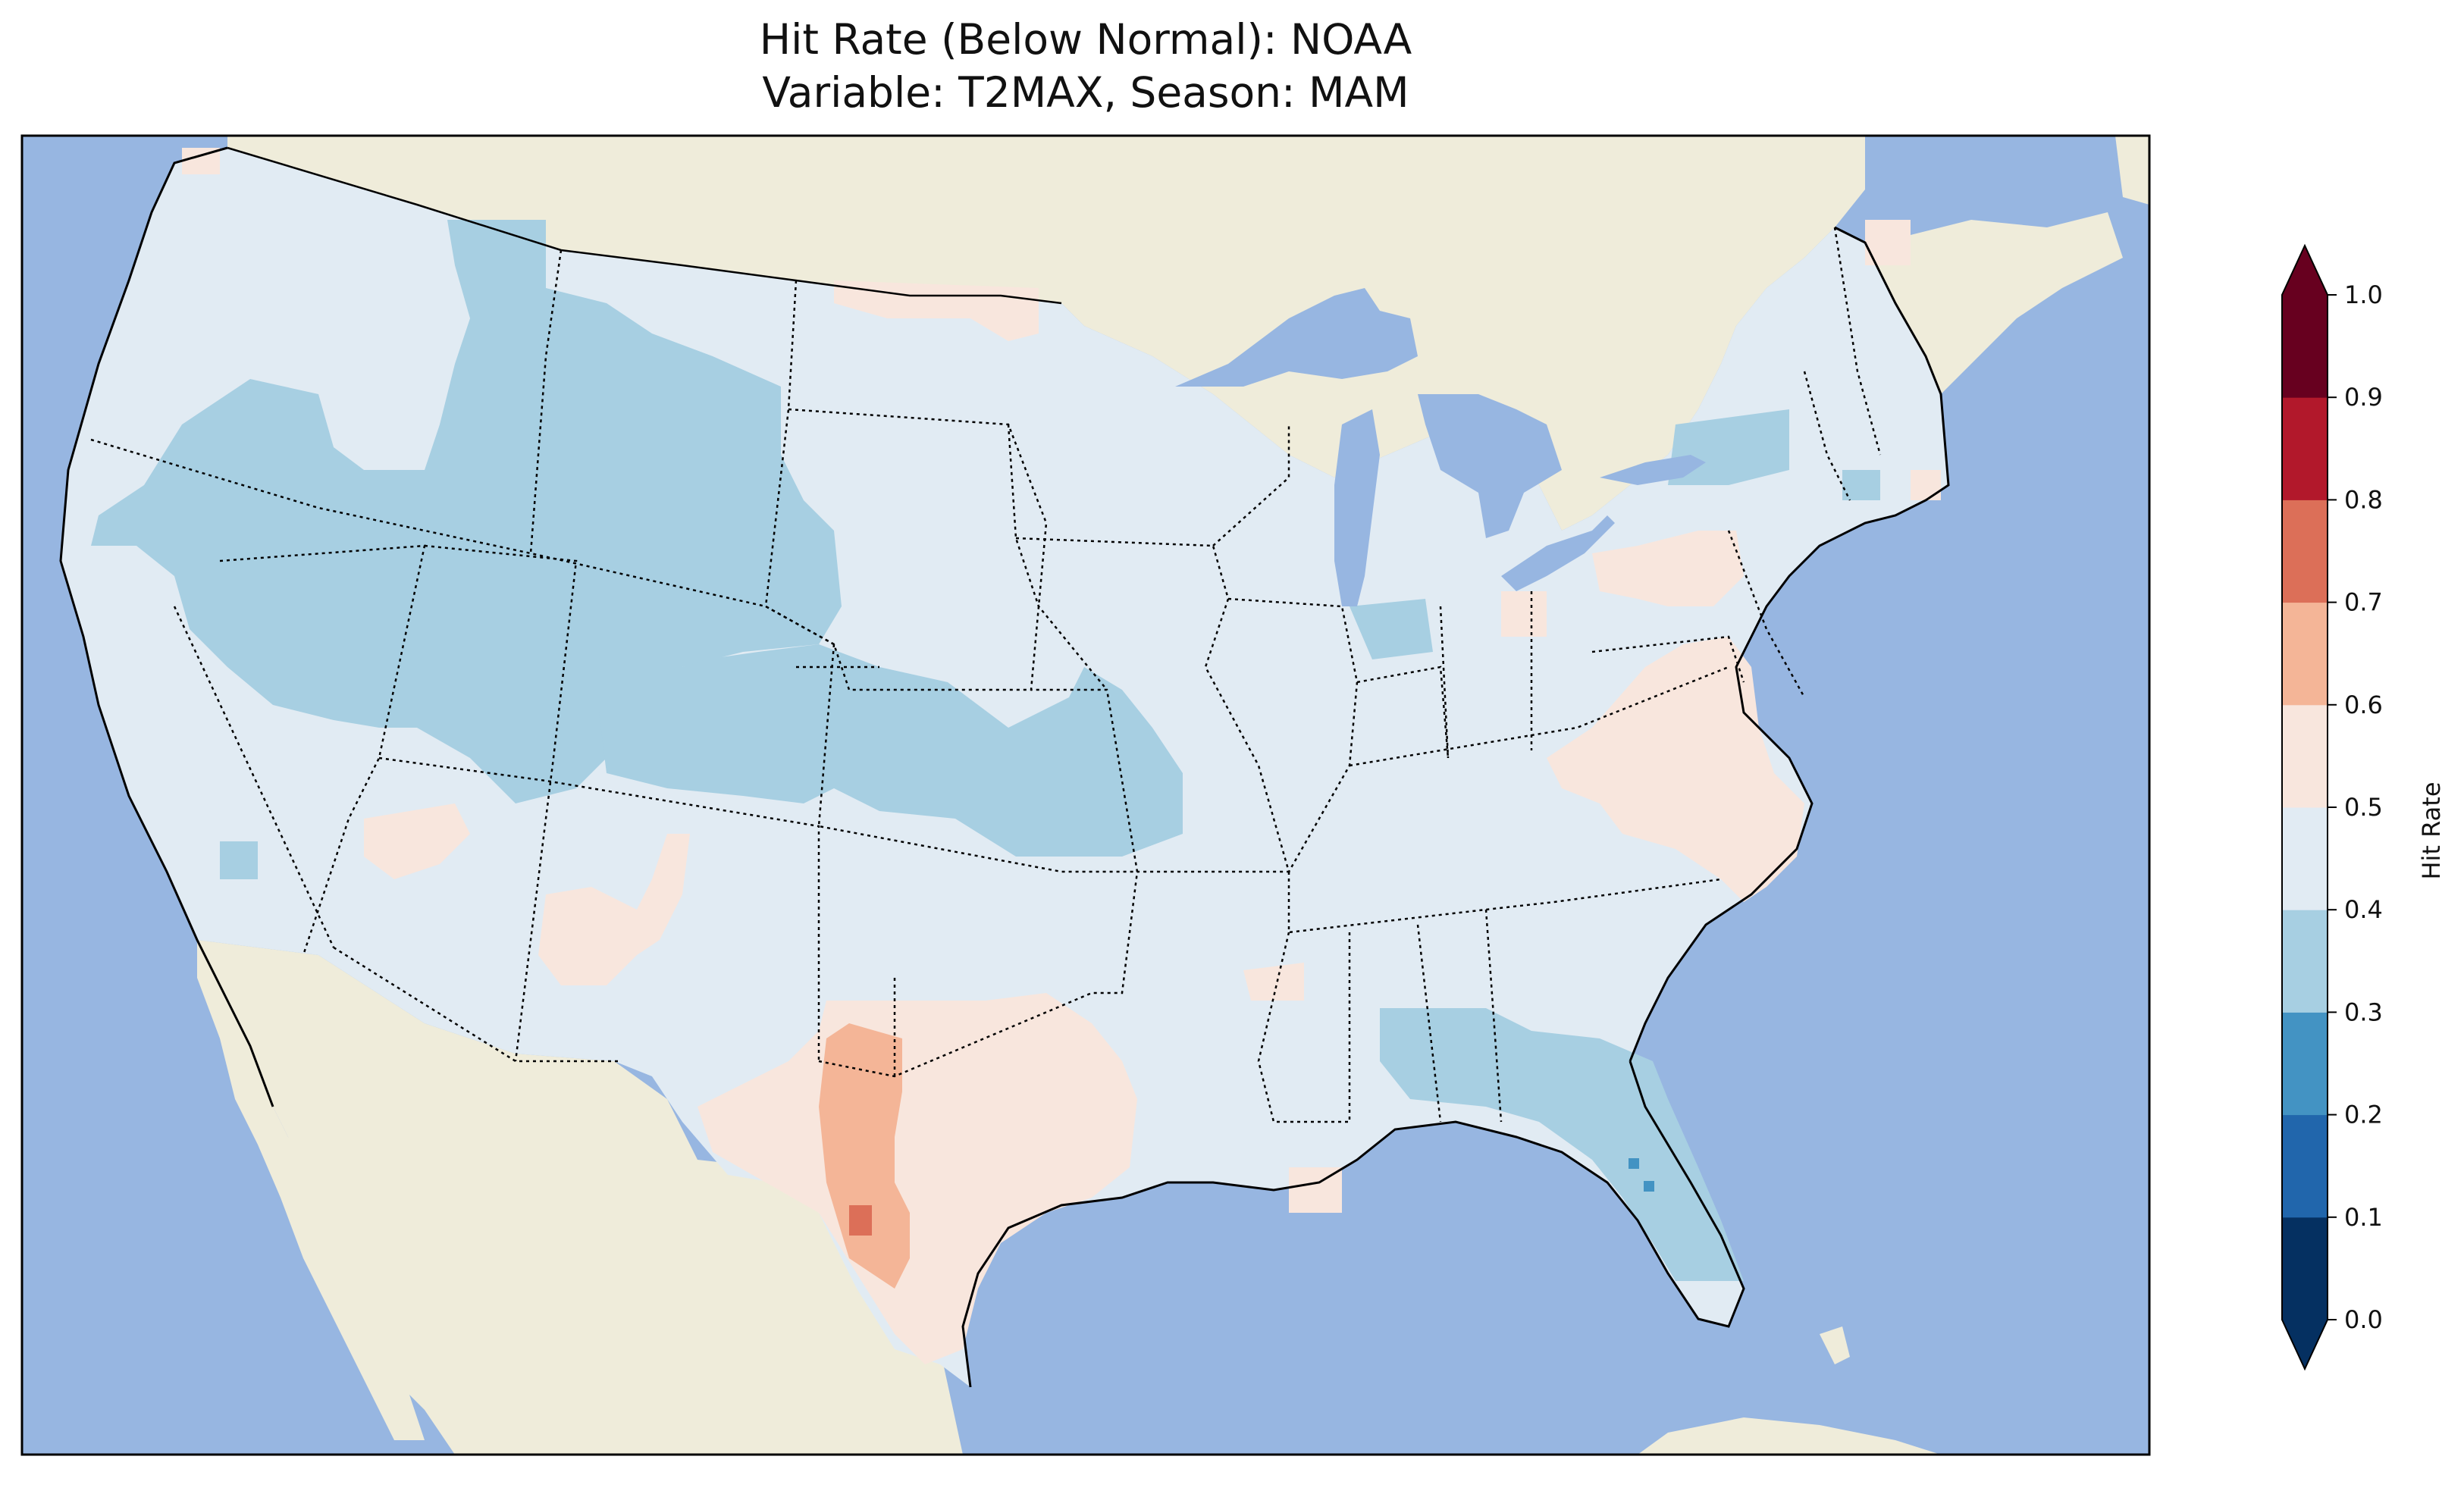  Describe the element at coordinates (1634, 1163) in the screenshot. I see `region-central-florida` at that location.